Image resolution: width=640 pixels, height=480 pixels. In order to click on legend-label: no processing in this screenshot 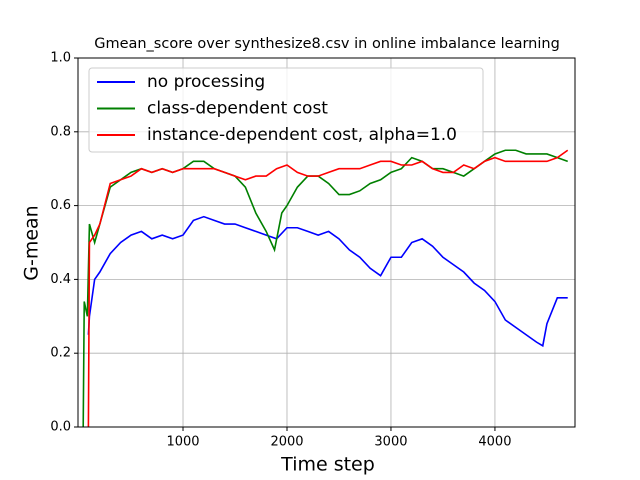, I will do `click(206, 82)`.